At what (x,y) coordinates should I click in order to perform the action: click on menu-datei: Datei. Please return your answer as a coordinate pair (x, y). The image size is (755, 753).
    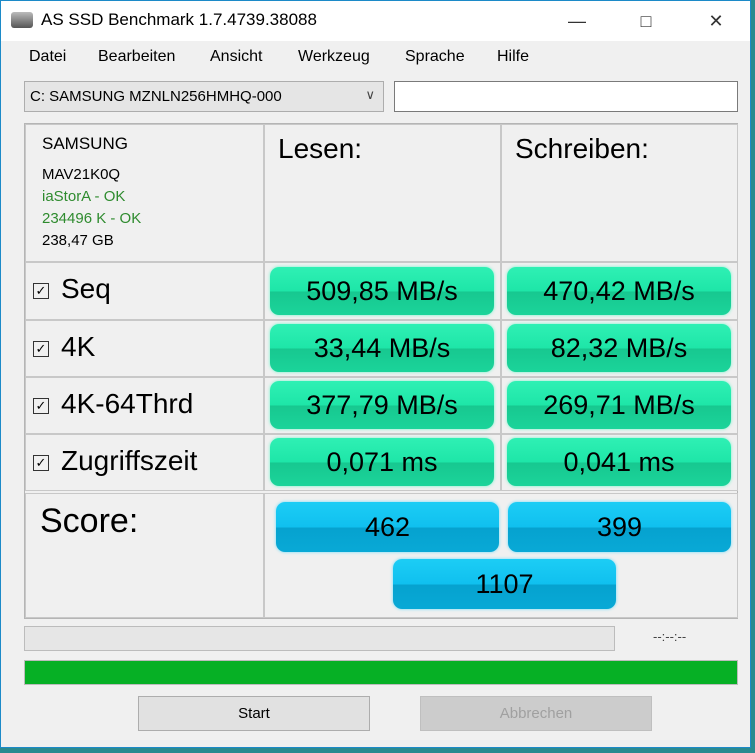
    Looking at the image, I should click on (48, 56).